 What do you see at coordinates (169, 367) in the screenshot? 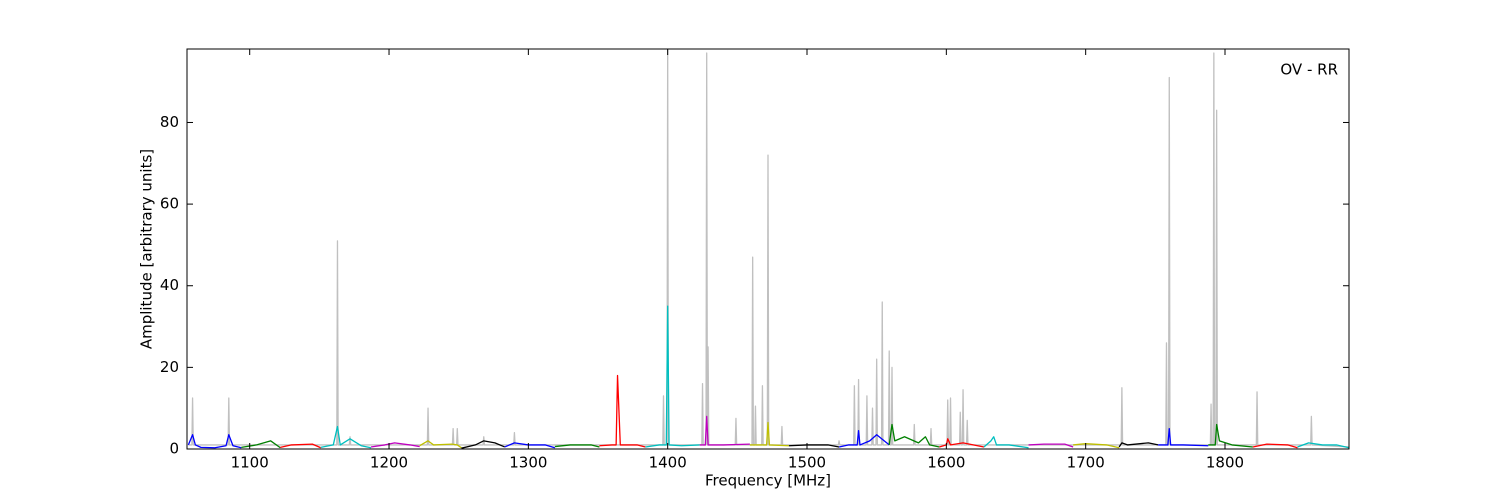
I see `y-tick-label: 20` at bounding box center [169, 367].